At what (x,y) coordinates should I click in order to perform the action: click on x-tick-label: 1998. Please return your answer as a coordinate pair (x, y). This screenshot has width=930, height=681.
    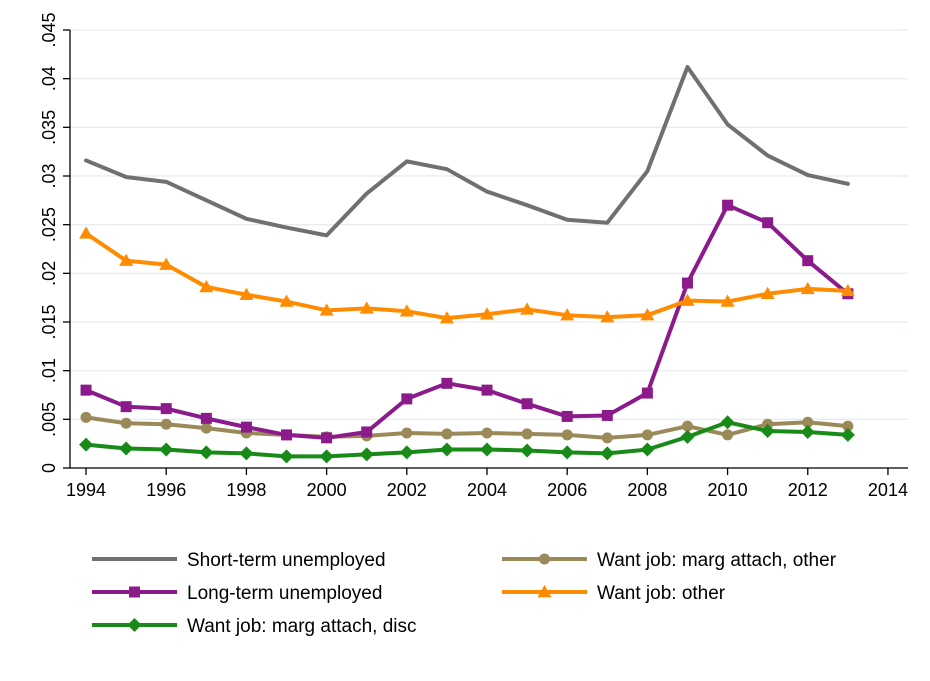
    Looking at the image, I should click on (246, 490).